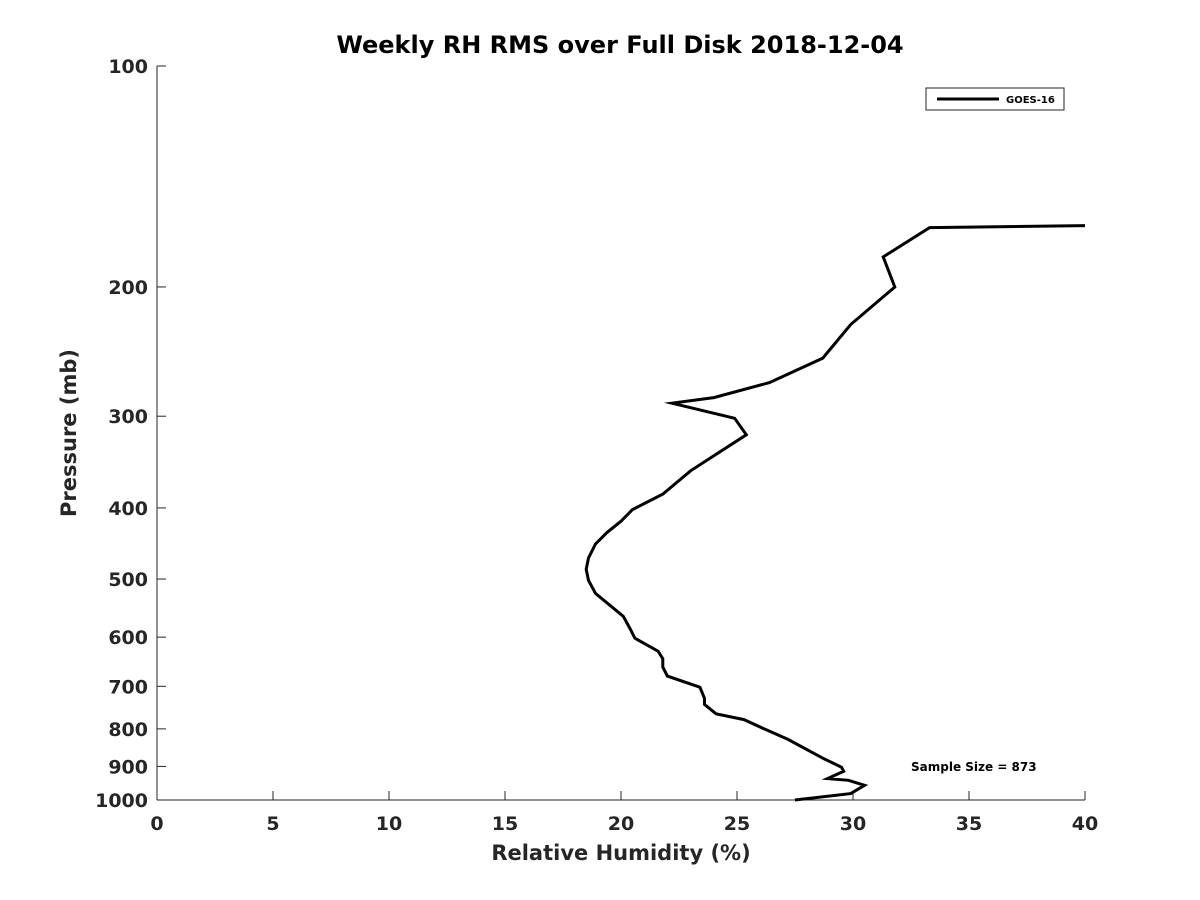 Image resolution: width=1200 pixels, height=900 pixels. I want to click on y-tick-label: 500, so click(128, 580).